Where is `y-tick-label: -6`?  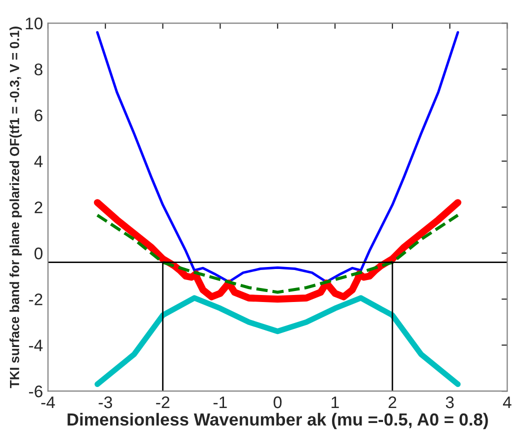 y-tick-label: -6 is located at coordinates (35, 392).